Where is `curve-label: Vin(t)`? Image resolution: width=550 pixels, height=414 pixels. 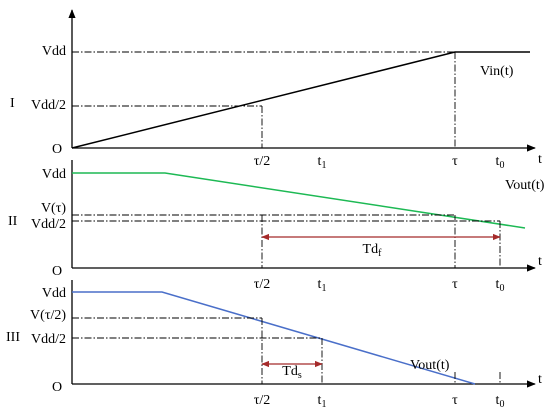
curve-label: Vin(t) is located at coordinates (497, 71).